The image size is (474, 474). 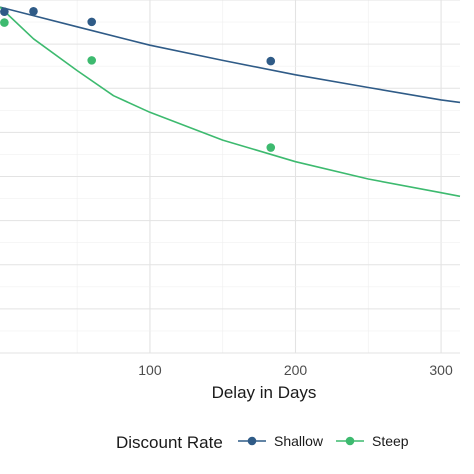 I want to click on x-axis-ticks: 100 200 300, so click(x=295, y=370).